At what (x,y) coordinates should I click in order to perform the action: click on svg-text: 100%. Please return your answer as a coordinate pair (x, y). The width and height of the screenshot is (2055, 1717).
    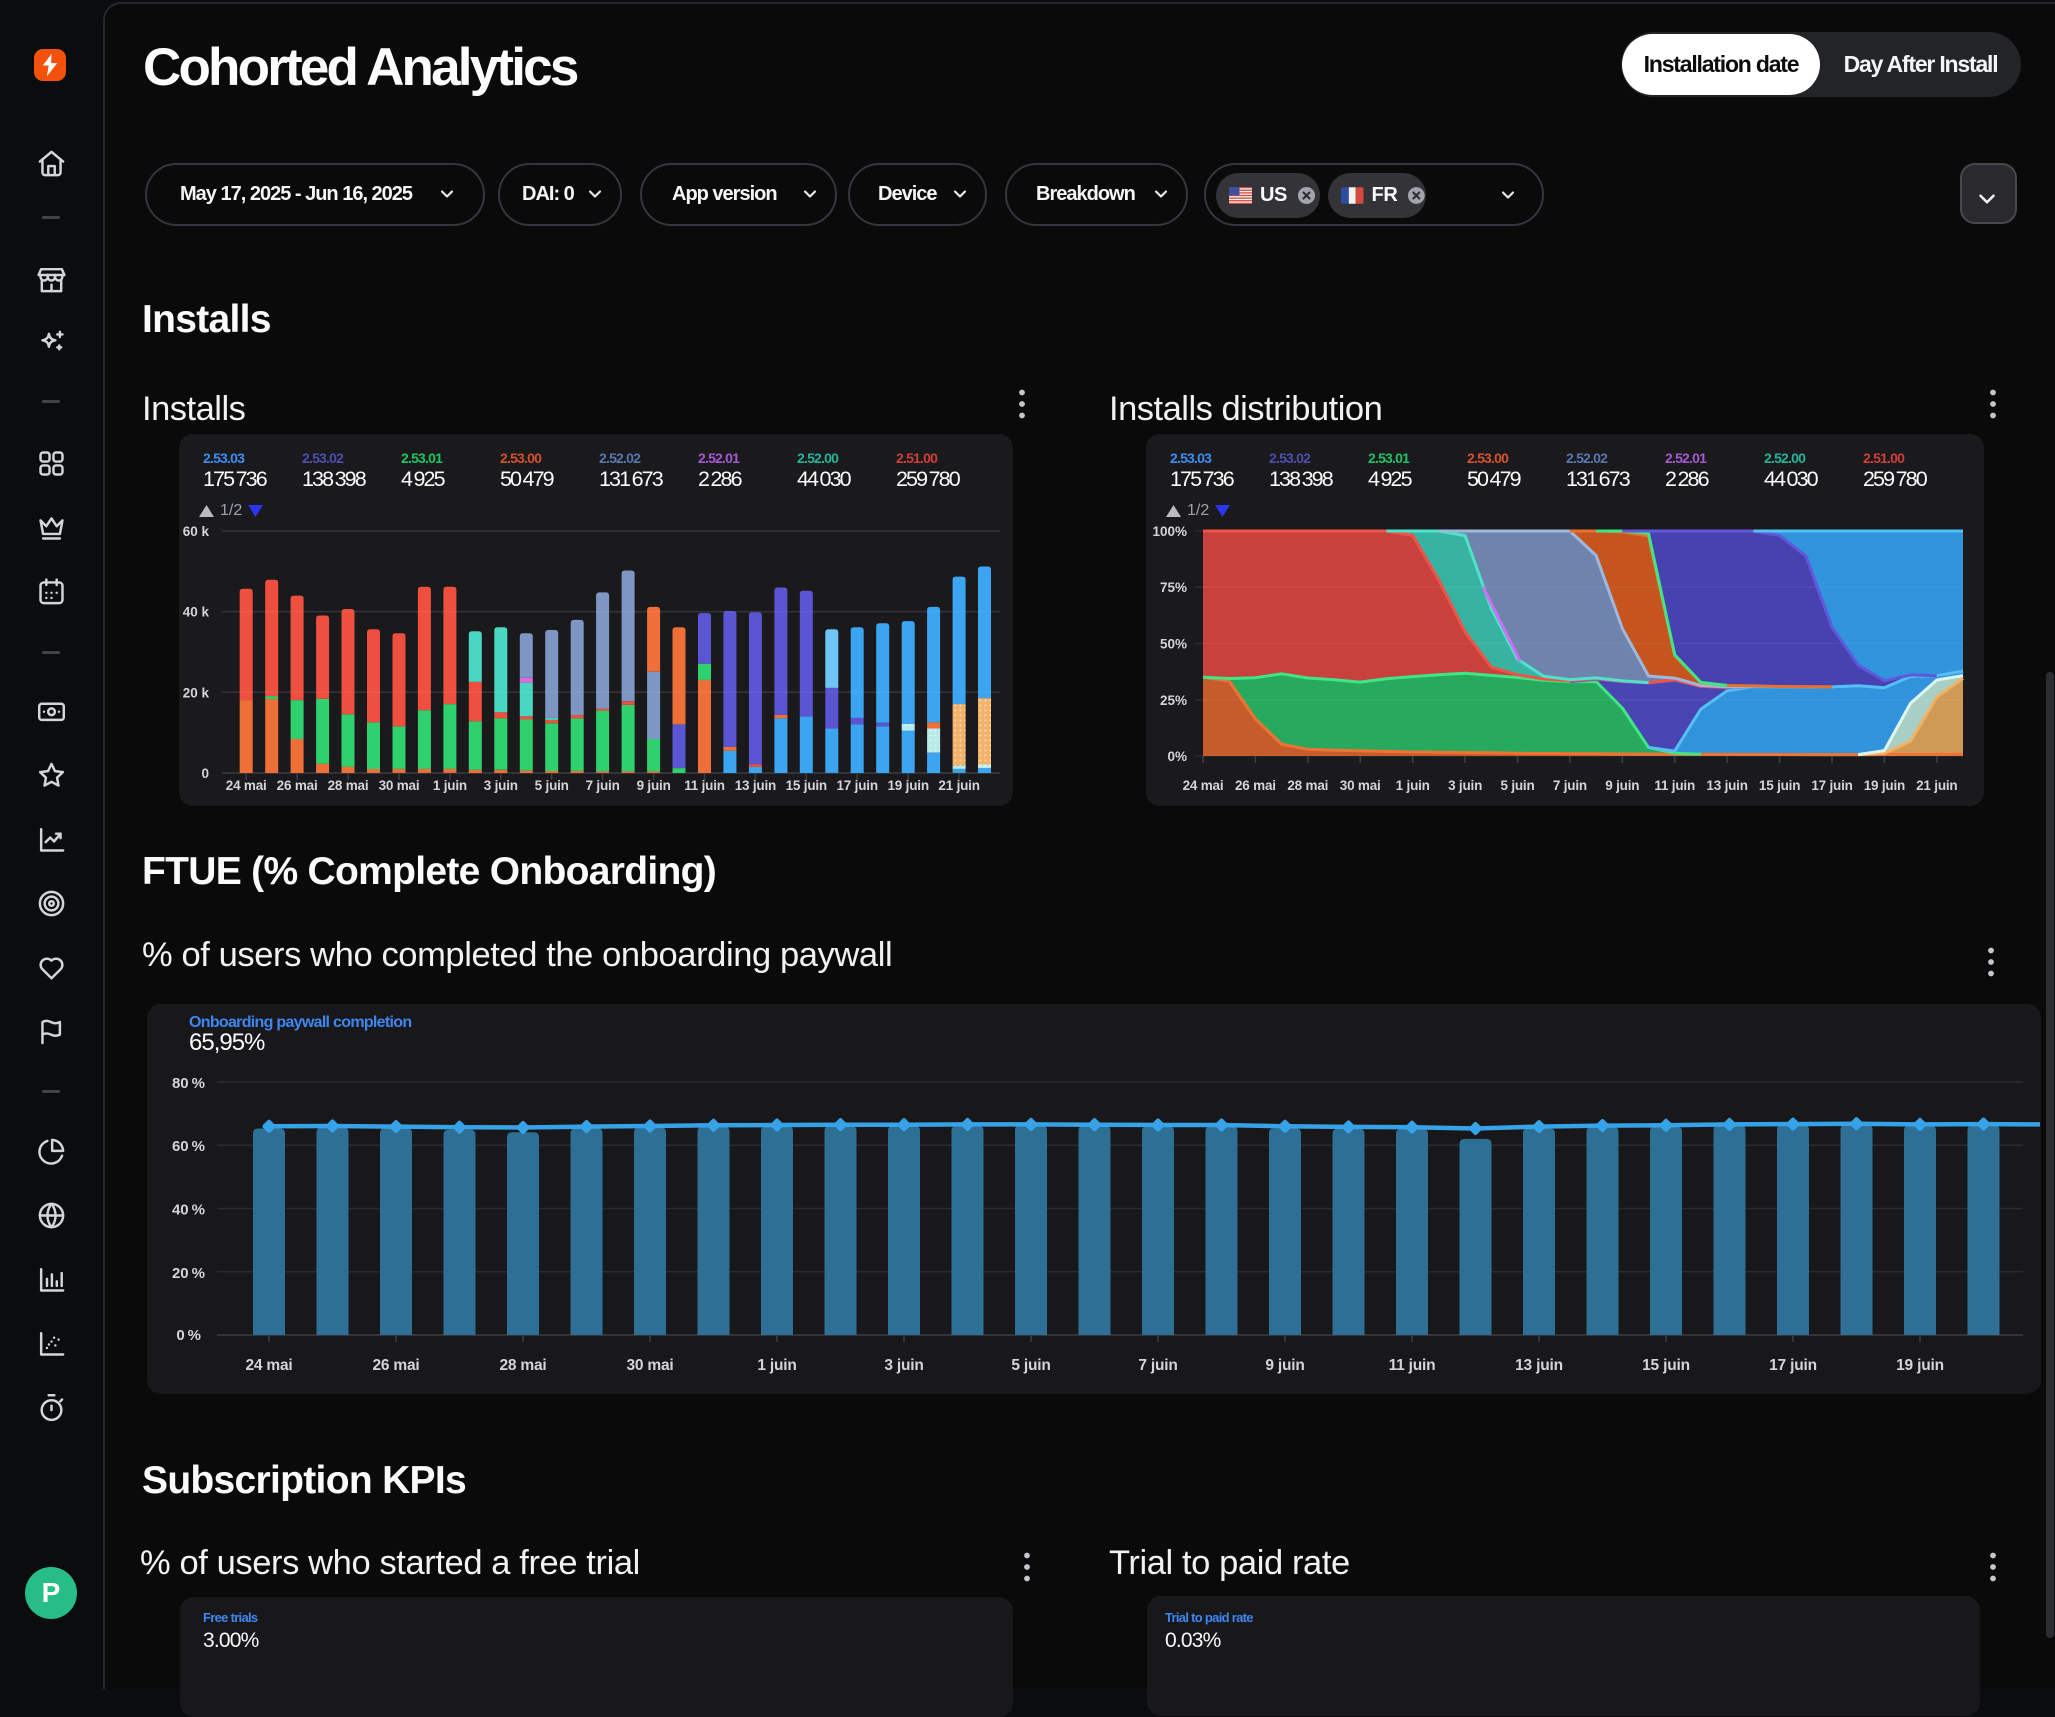
    Looking at the image, I should click on (1169, 531).